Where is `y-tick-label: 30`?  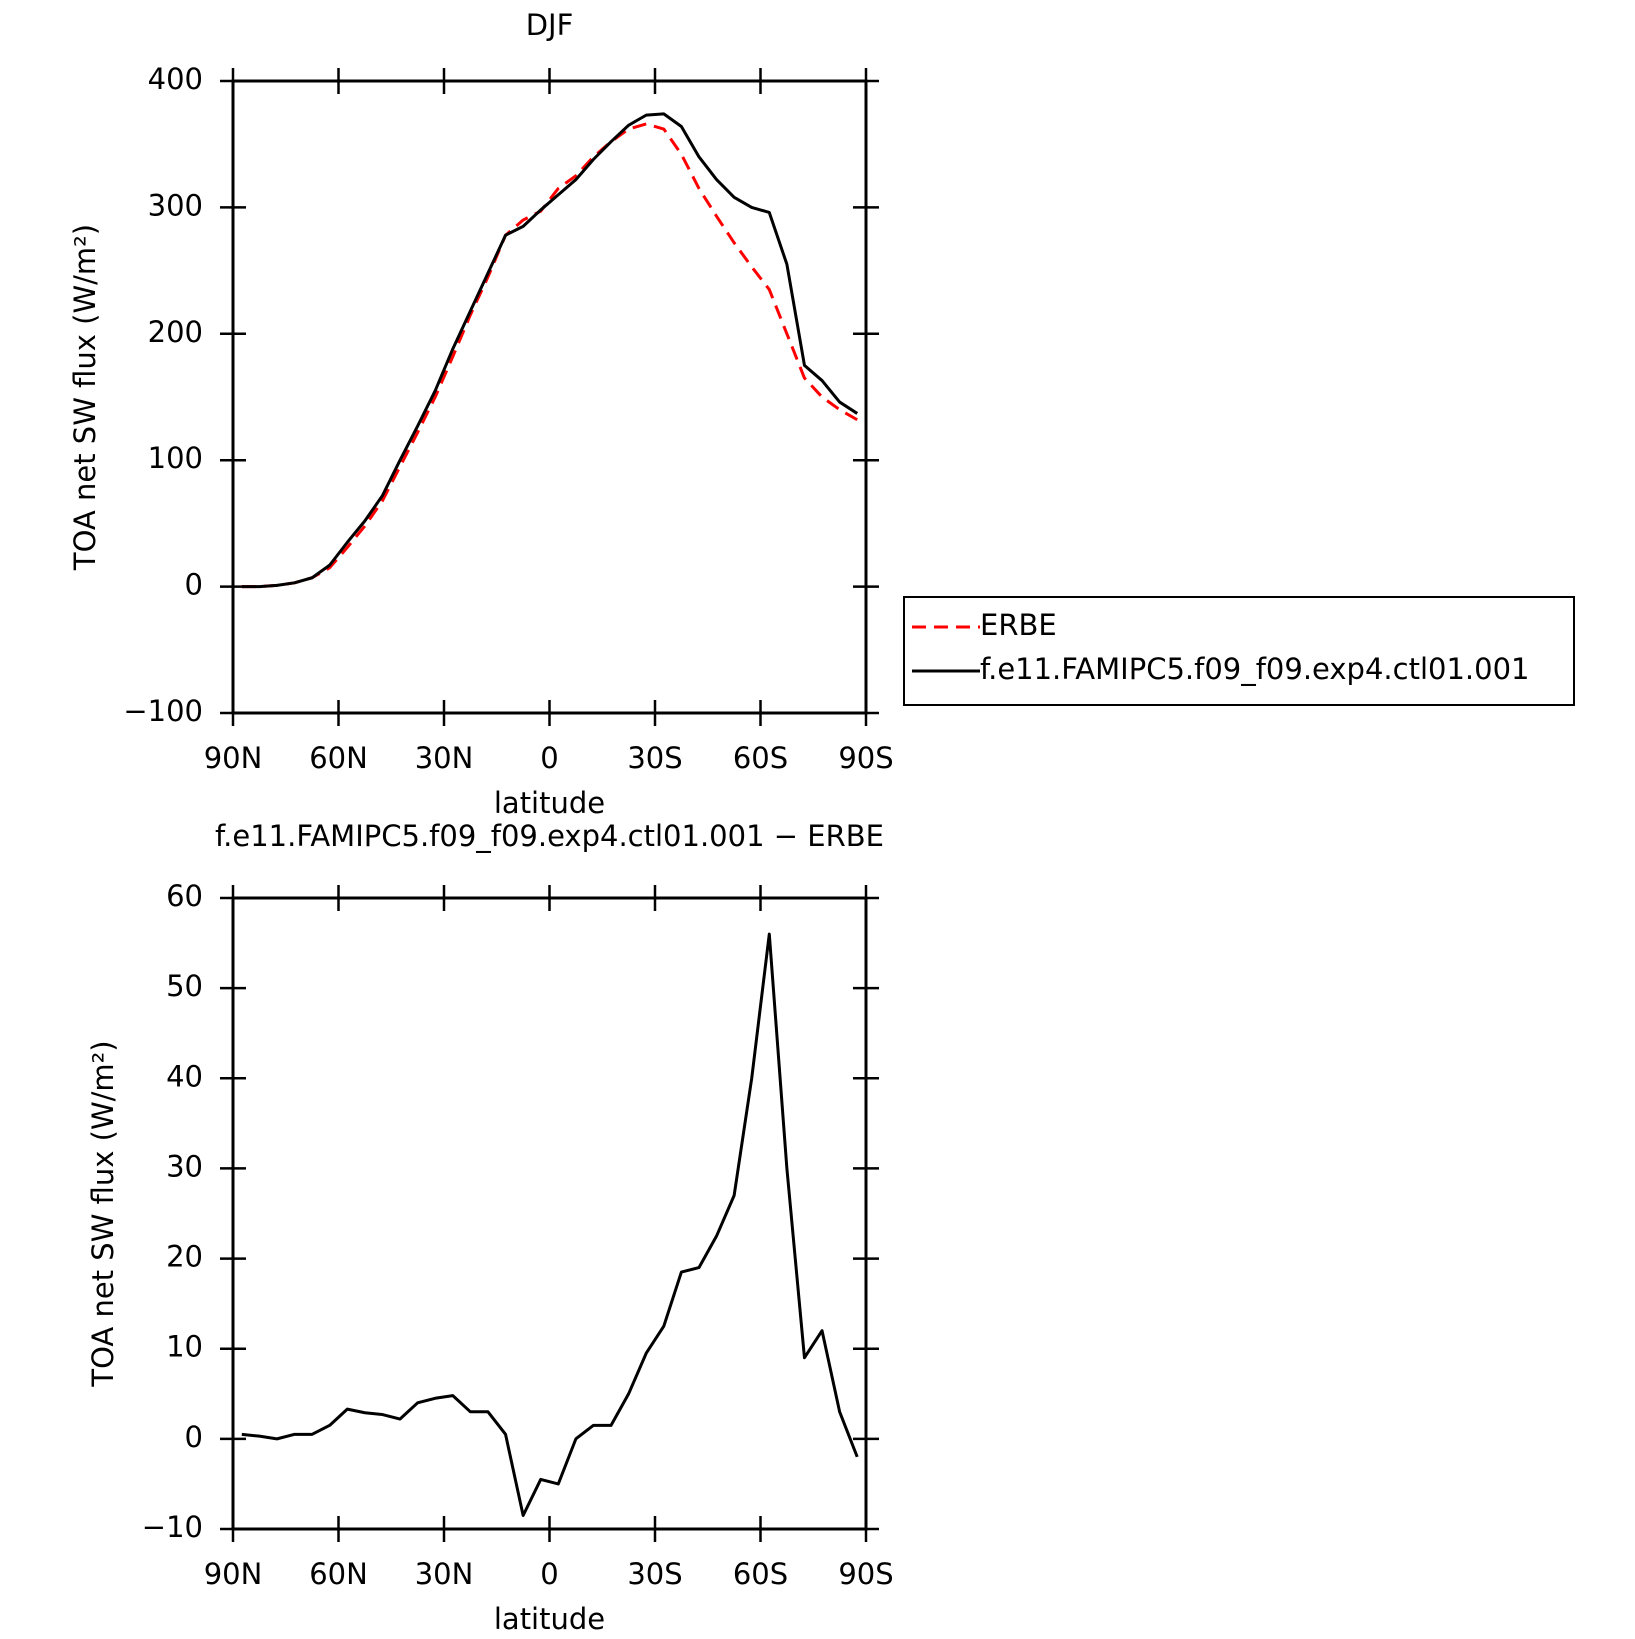
y-tick-label: 30 is located at coordinates (184, 1166).